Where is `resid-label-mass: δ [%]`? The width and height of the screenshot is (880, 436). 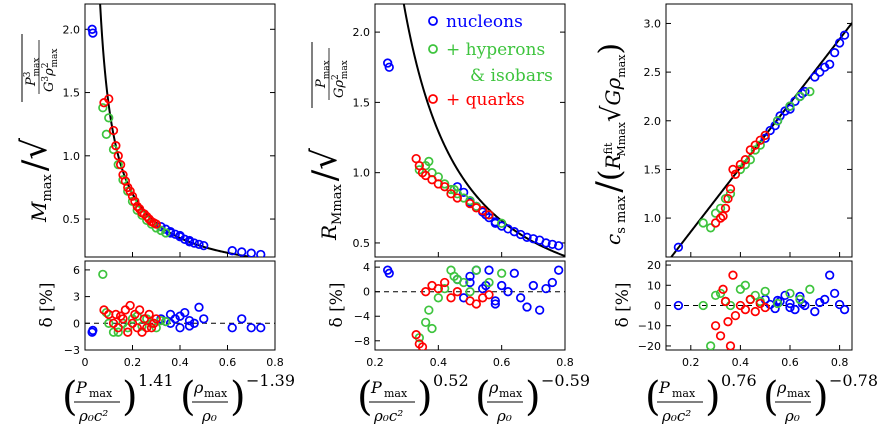
resid-label-mass: δ [%] is located at coordinates (47, 304).